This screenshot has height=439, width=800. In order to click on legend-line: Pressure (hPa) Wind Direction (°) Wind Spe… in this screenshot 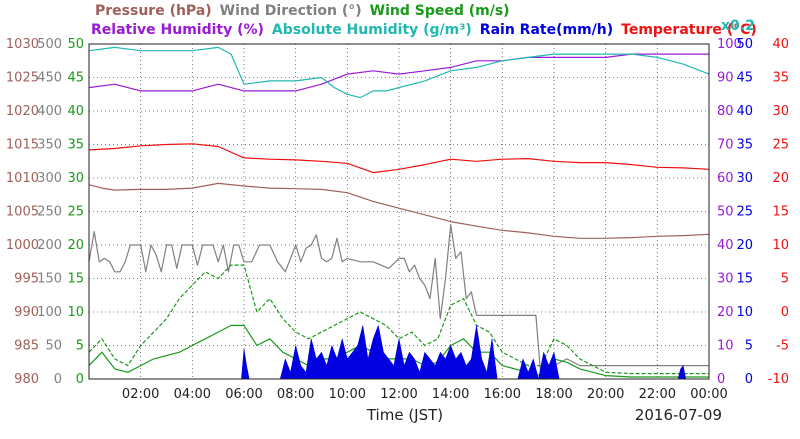, I will do `click(302, 11)`.